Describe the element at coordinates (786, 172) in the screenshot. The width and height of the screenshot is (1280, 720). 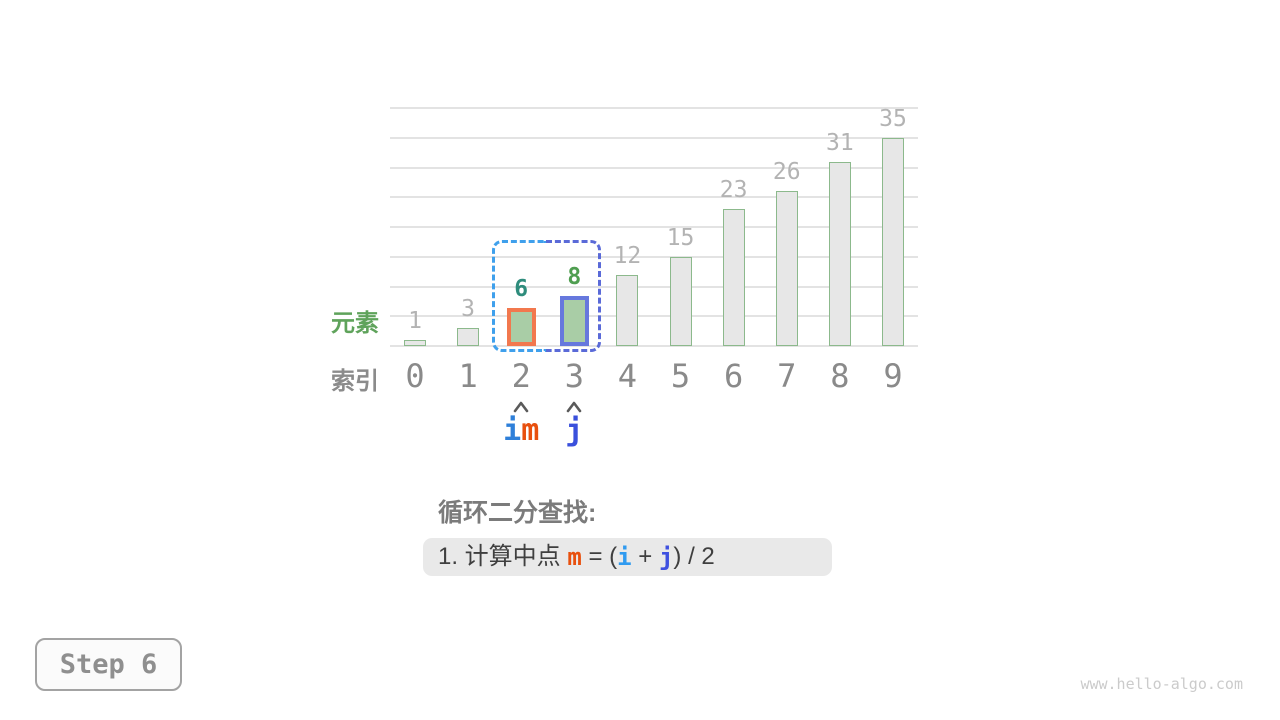
I see `bar-value-label: 26` at that location.